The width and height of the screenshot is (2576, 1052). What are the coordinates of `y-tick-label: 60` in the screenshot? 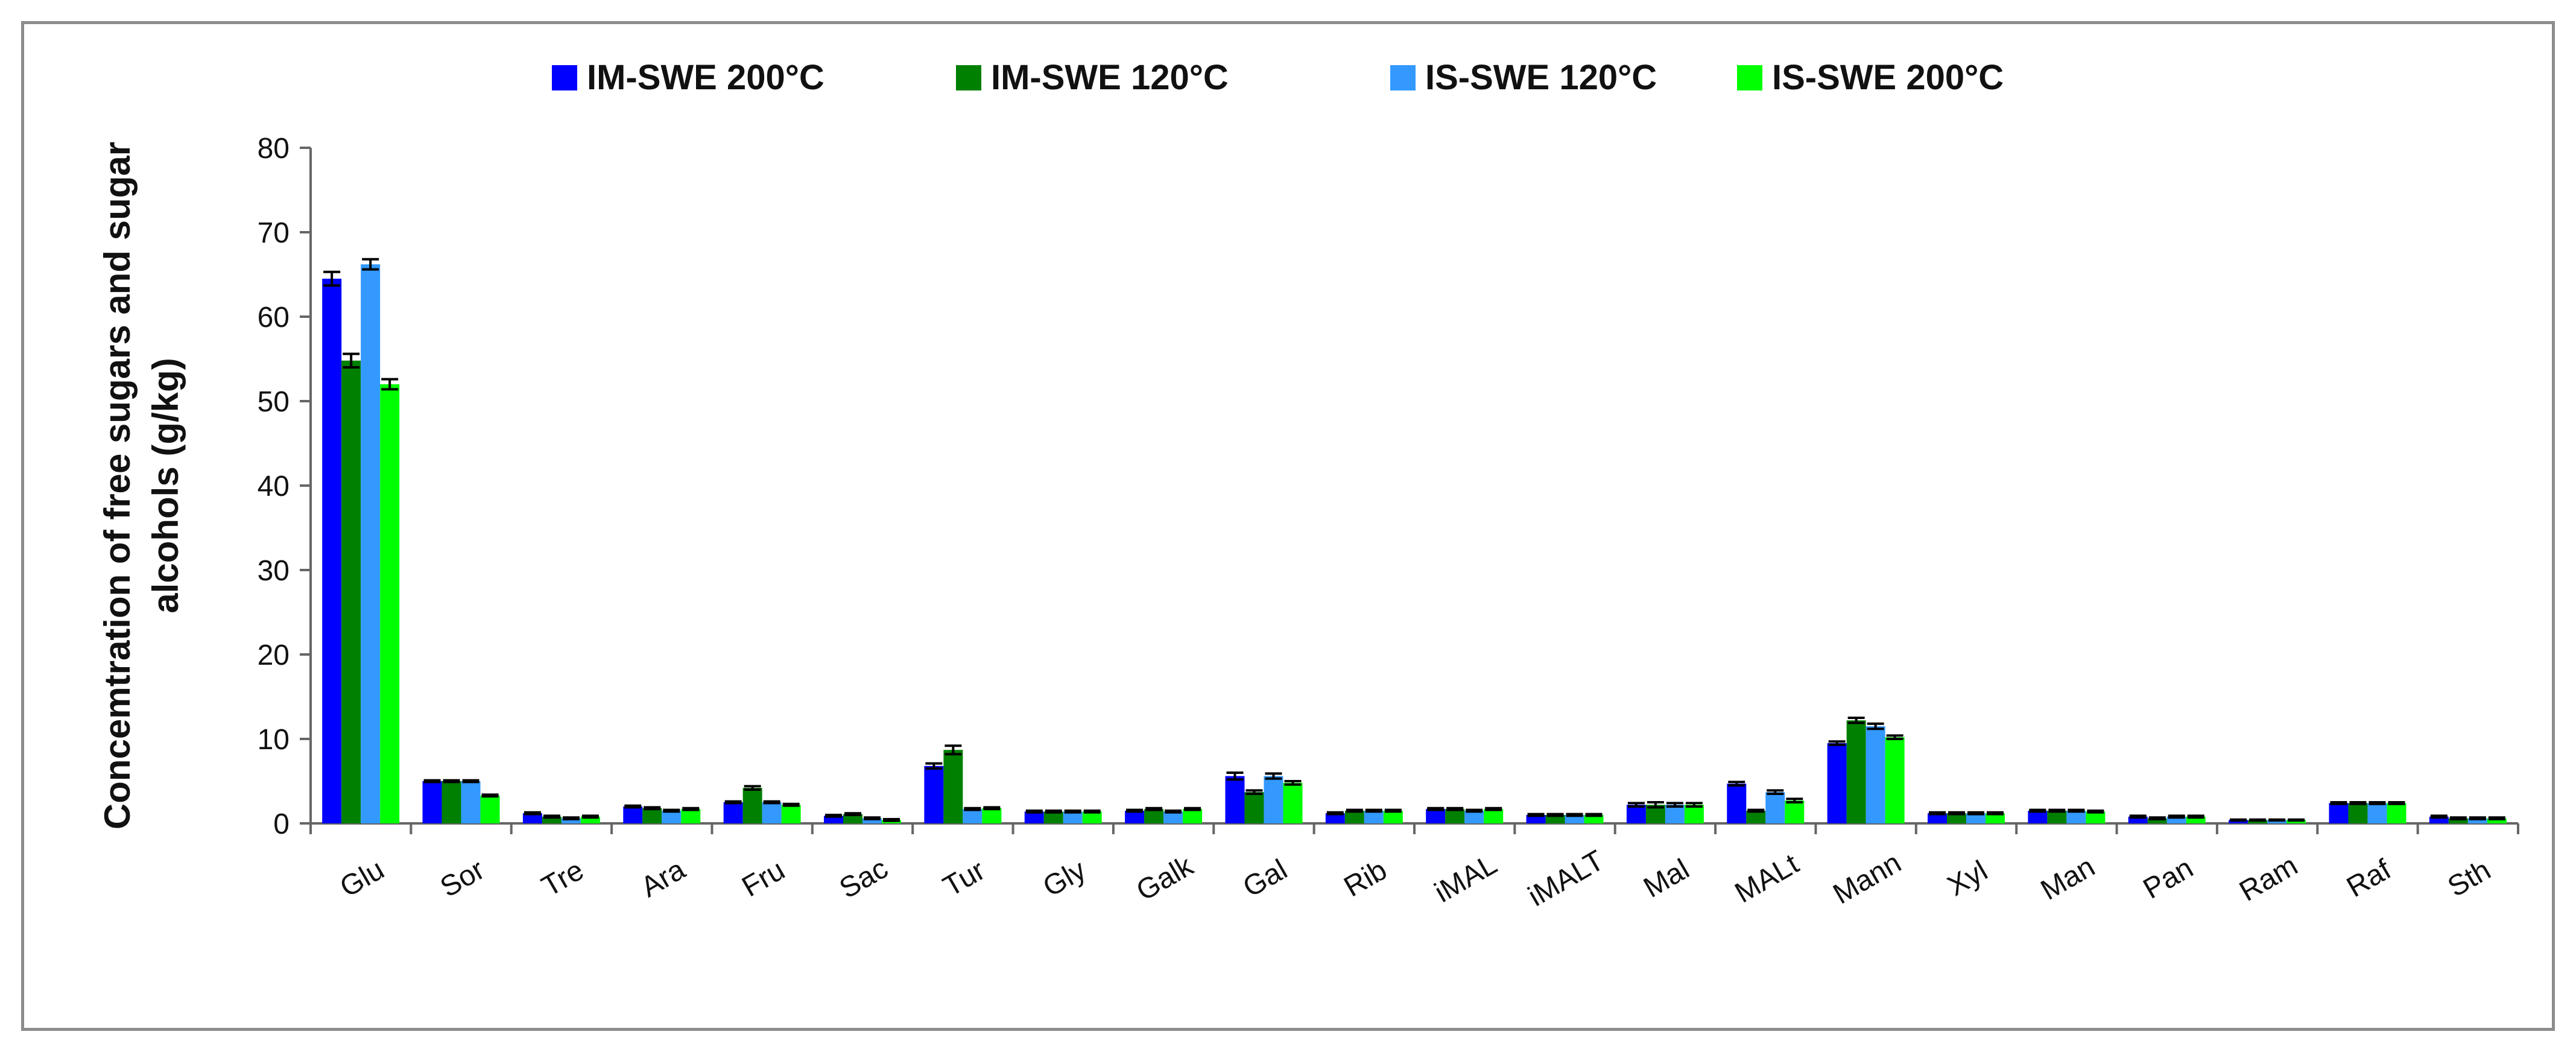 It's located at (274, 318).